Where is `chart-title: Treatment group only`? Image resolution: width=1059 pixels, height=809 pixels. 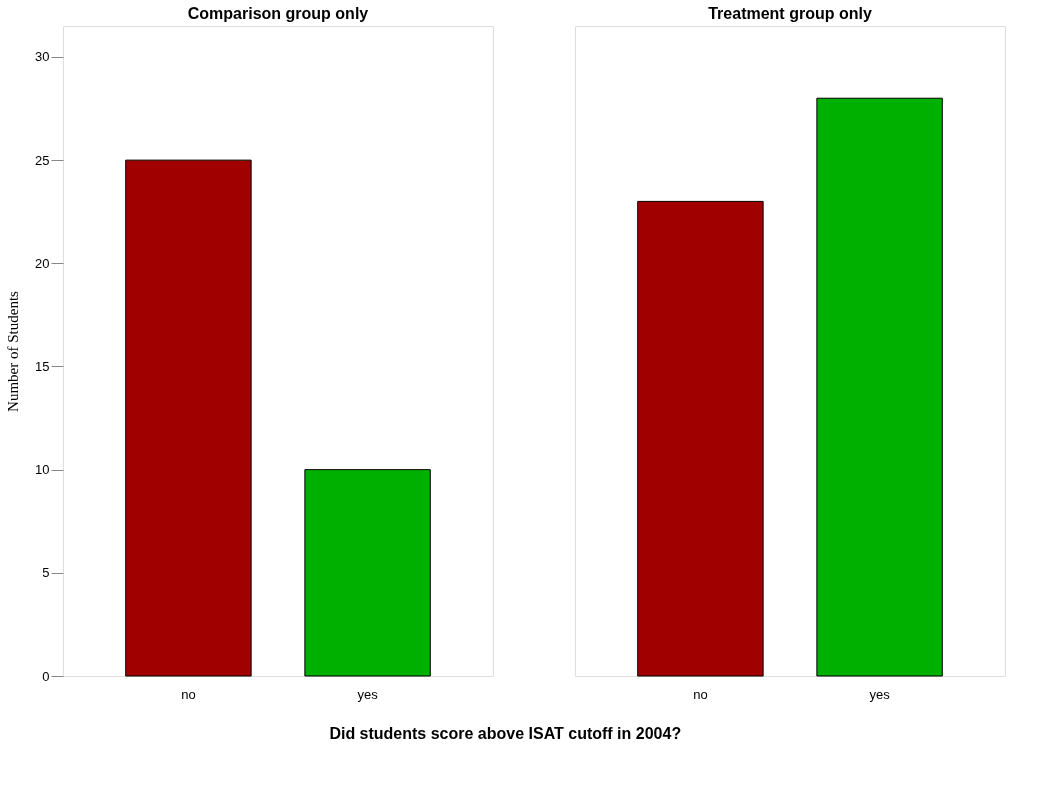 chart-title: Treatment group only is located at coordinates (790, 13).